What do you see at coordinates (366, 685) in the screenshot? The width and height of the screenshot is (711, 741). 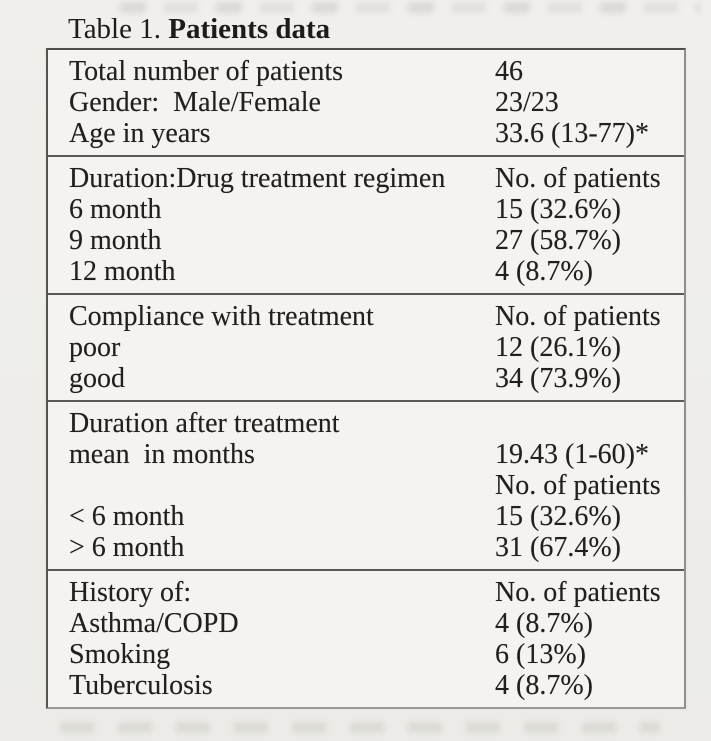 I see `table-row: Tuberculosis 4 (8.7%)` at bounding box center [366, 685].